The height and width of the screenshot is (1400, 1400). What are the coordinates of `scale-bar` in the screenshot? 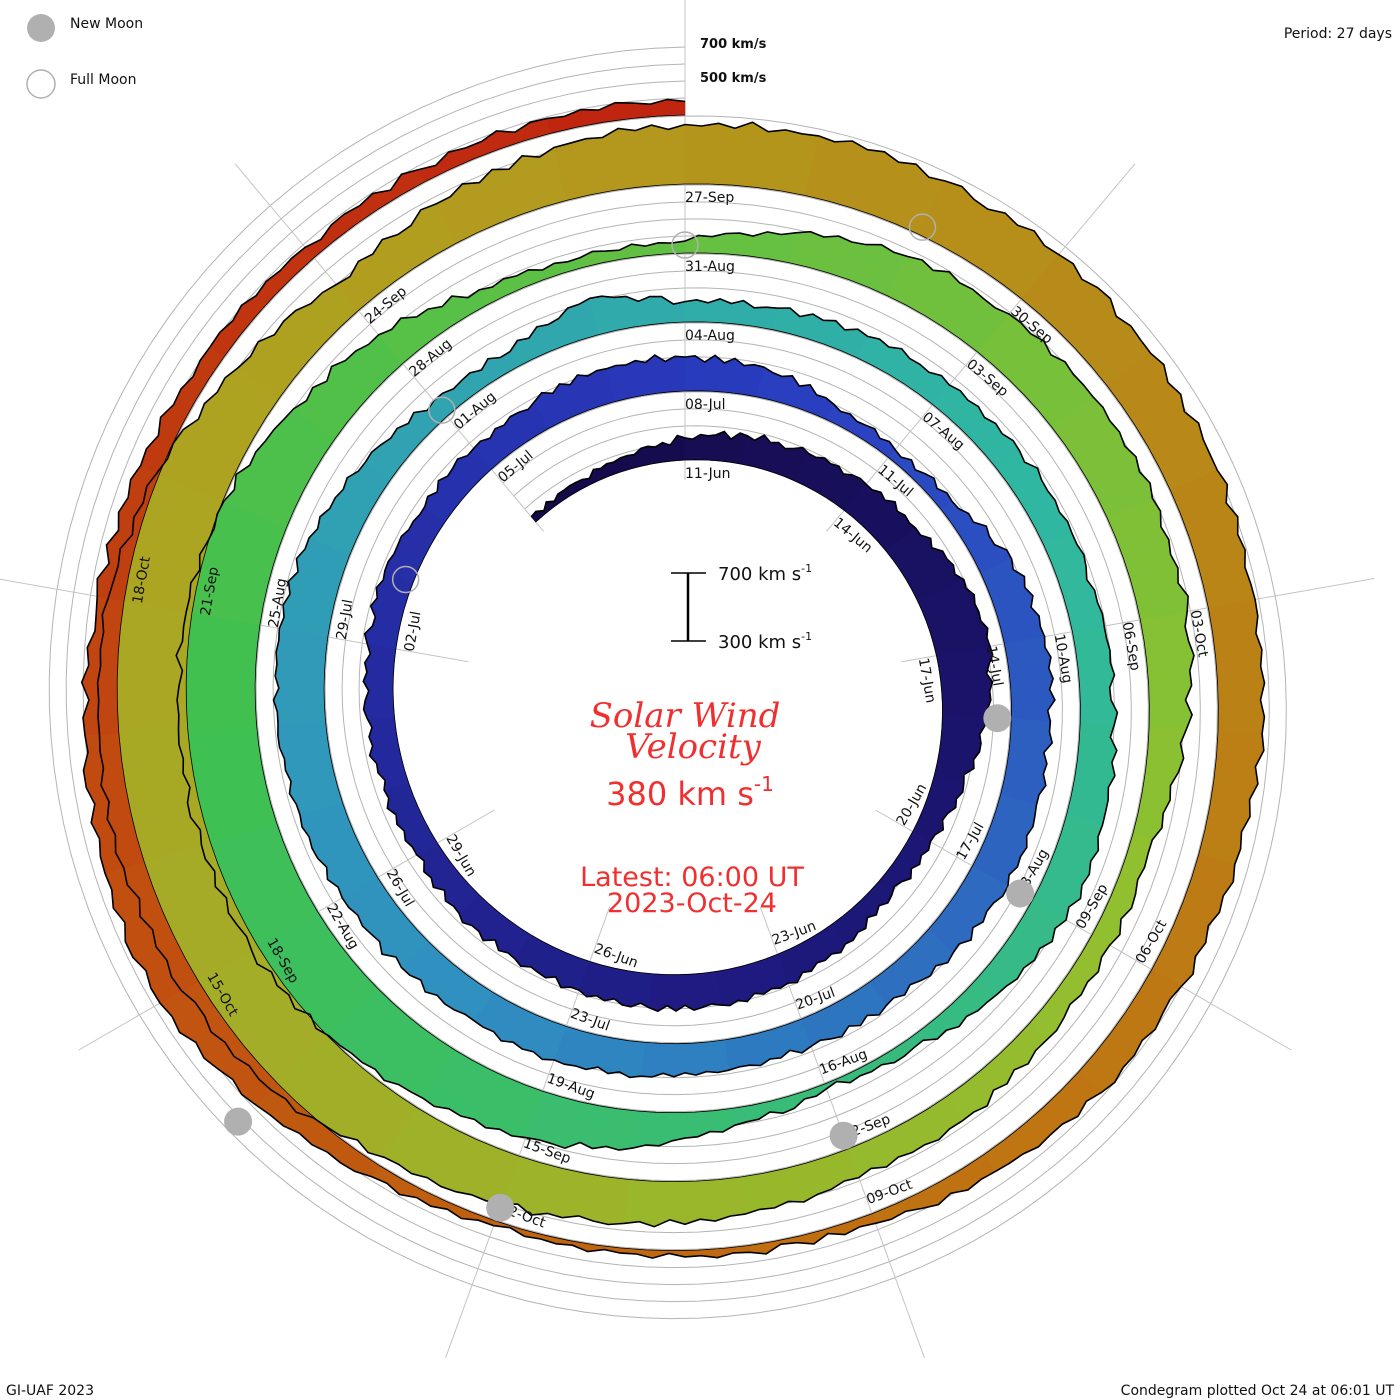 It's located at (688, 607).